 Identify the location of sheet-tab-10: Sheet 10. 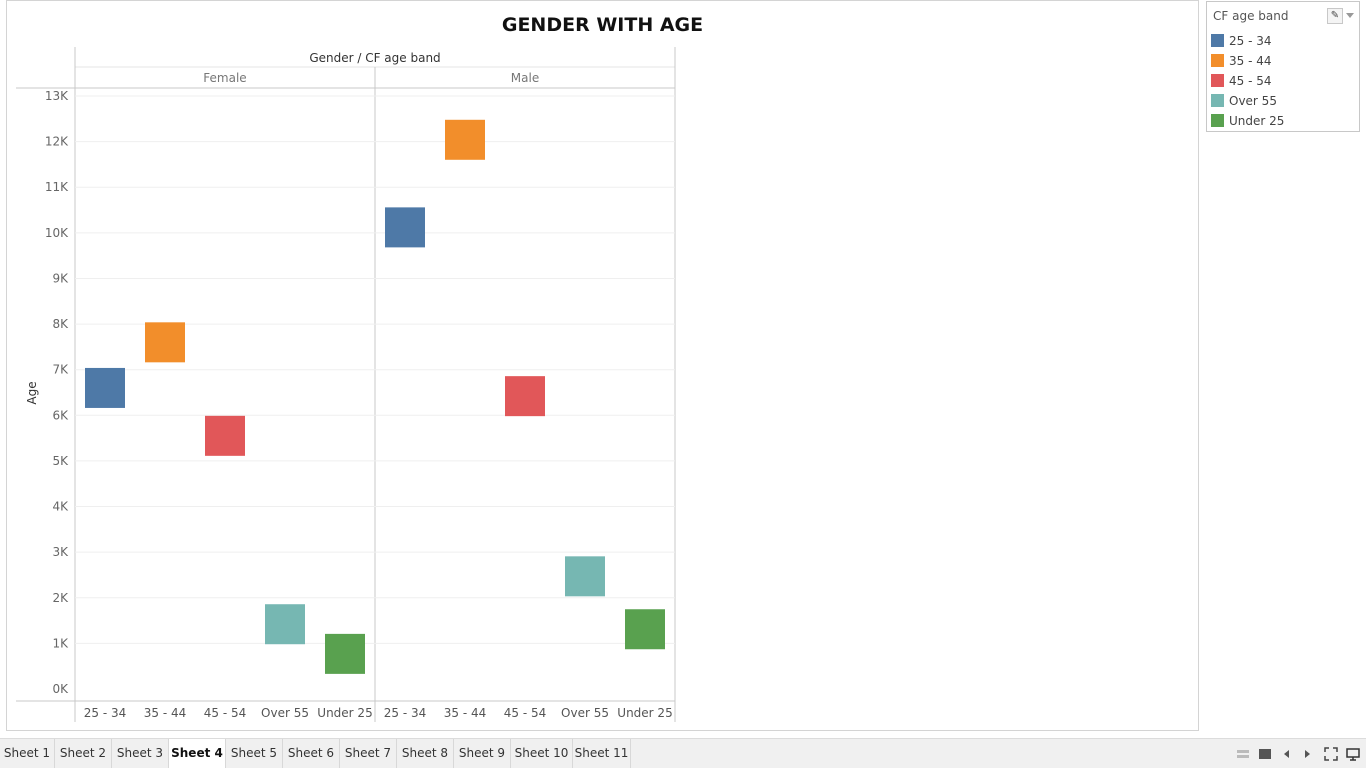
(542, 753).